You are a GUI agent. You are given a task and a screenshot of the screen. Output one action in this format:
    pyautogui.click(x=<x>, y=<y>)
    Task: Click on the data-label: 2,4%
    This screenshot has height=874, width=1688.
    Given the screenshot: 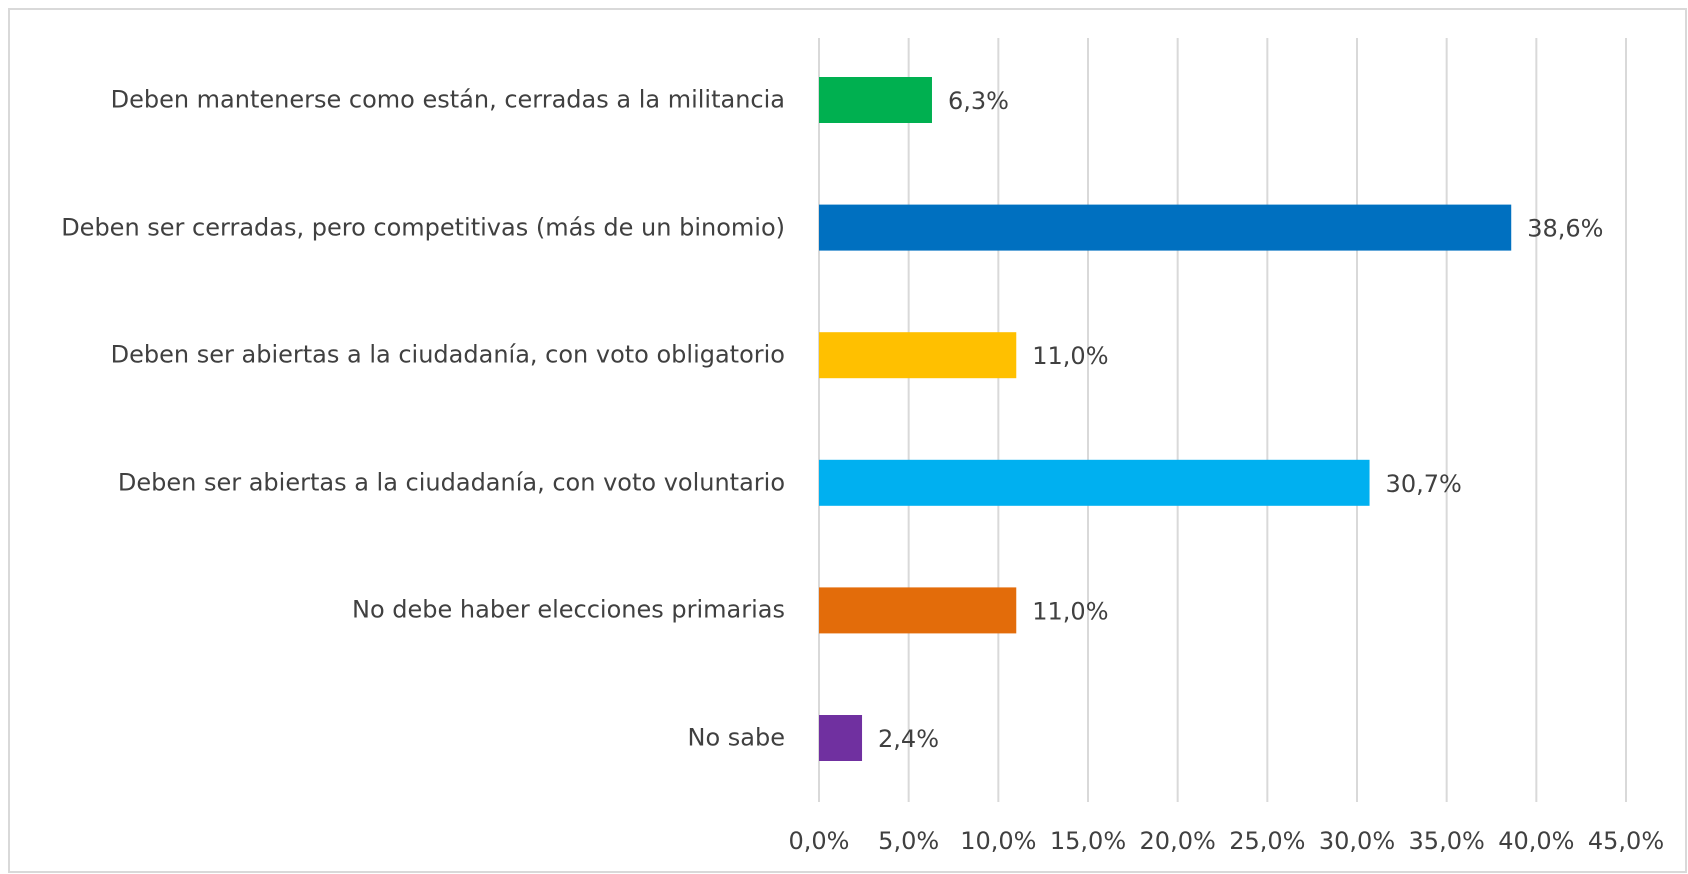 What is the action you would take?
    pyautogui.click(x=908, y=739)
    